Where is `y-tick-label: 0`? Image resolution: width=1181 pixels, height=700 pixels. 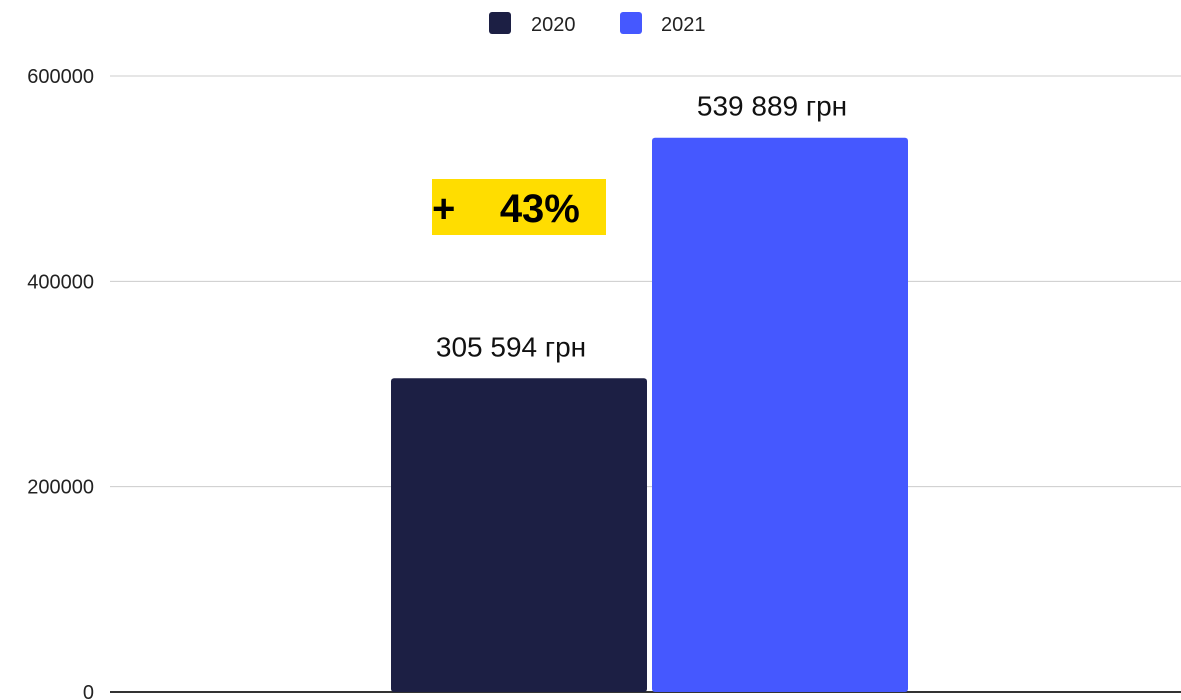 y-tick-label: 0 is located at coordinates (88, 691).